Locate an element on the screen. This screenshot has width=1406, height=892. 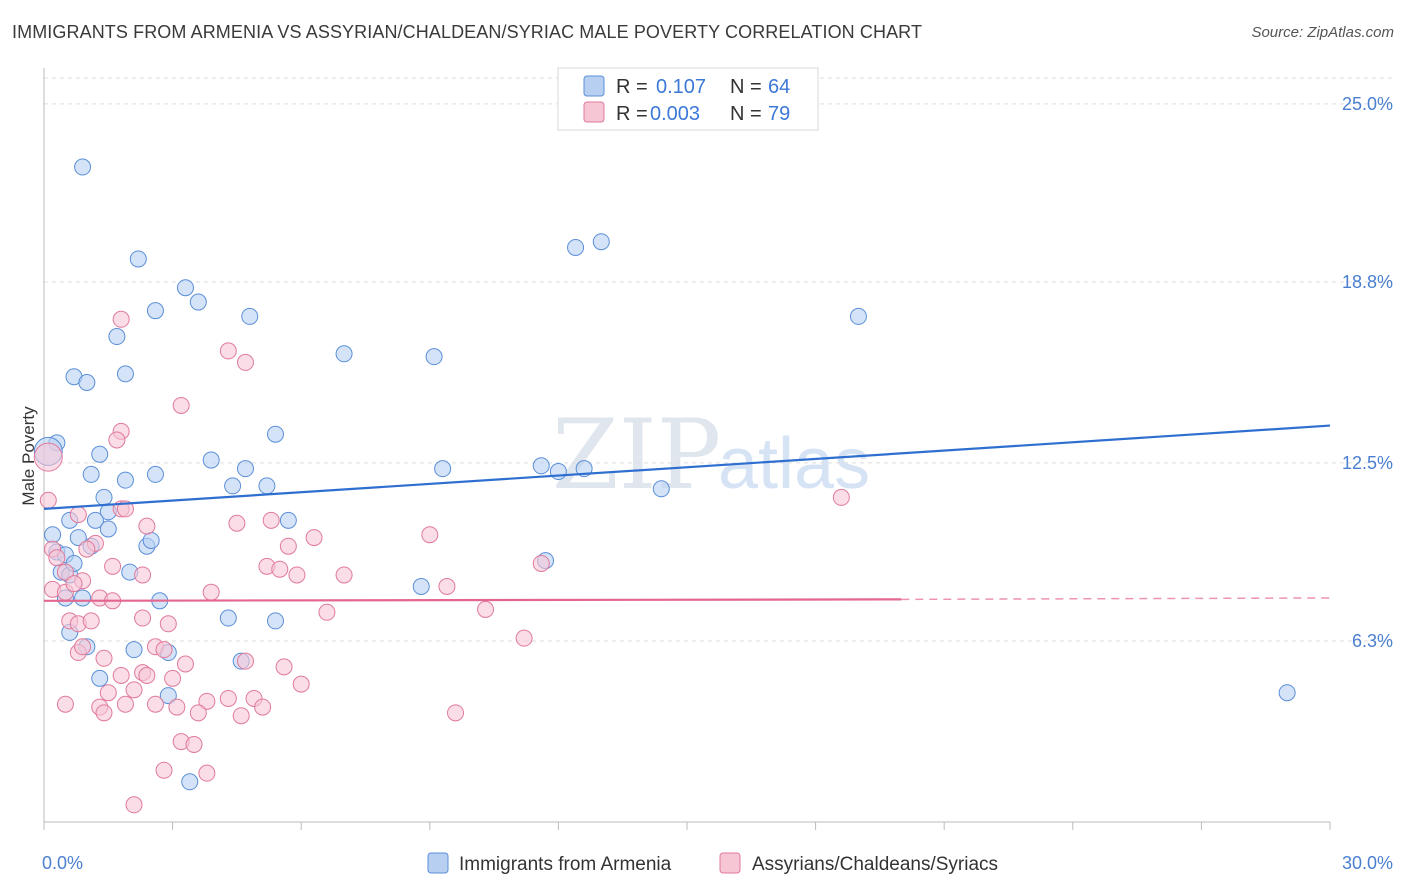
bottom-legend-swatch-assyrian is located at coordinates (730, 863).